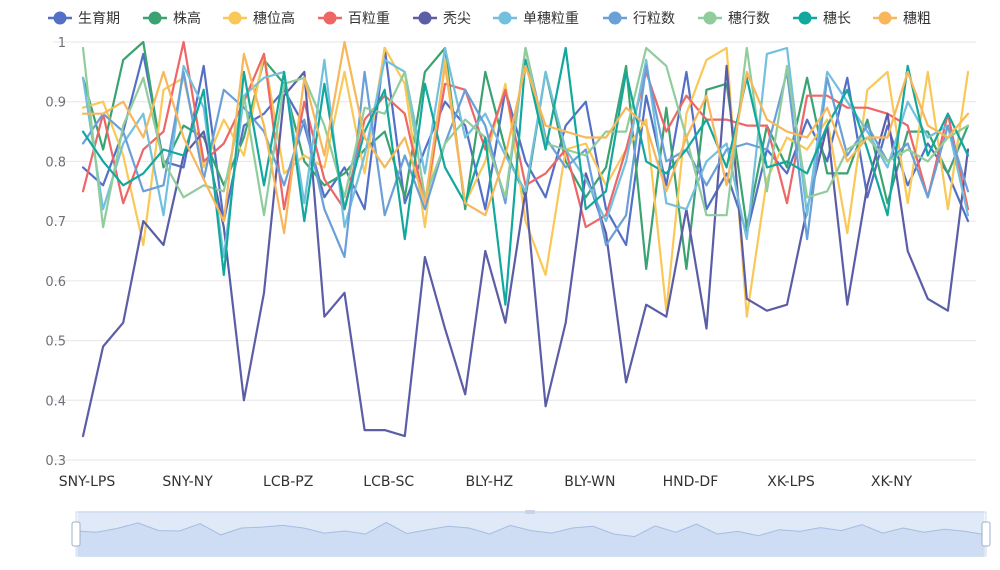  Describe the element at coordinates (55, 461) in the screenshot. I see `y-tick-label: 0.3` at that location.